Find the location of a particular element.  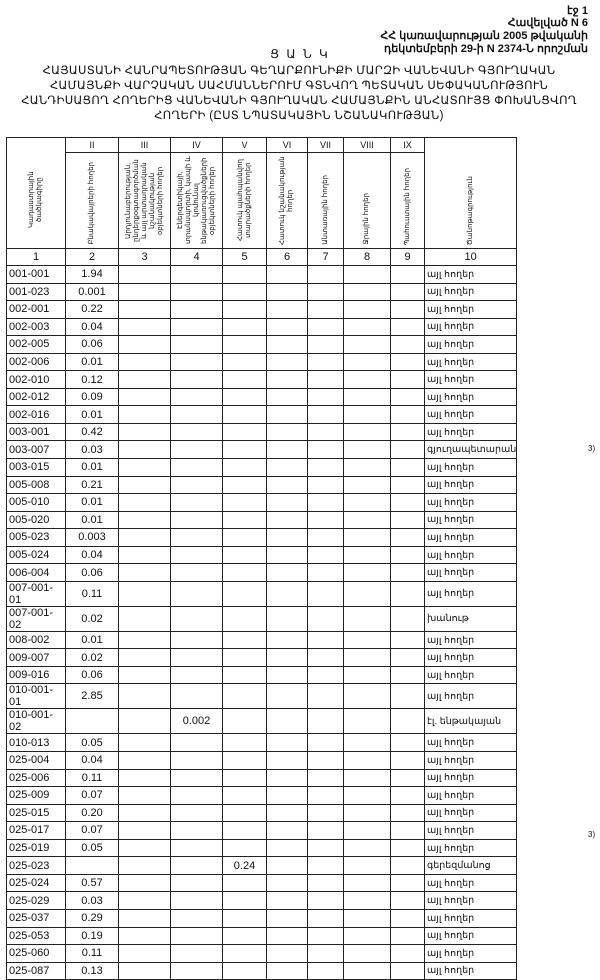

area-cell-col2: 0.04 is located at coordinates (92, 327).